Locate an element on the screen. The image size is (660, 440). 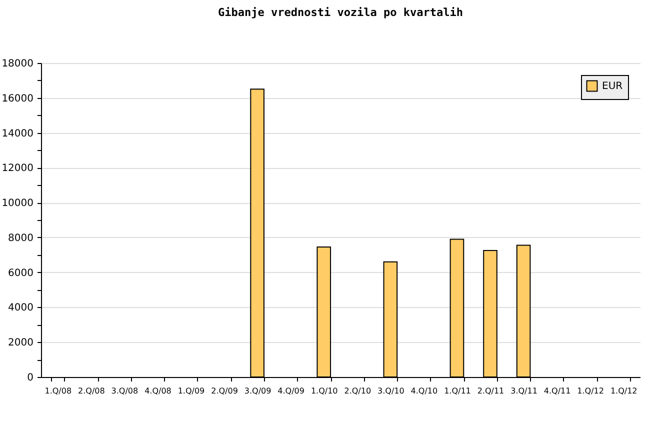
x-tick-label: 2.Q/11 is located at coordinates (490, 391).